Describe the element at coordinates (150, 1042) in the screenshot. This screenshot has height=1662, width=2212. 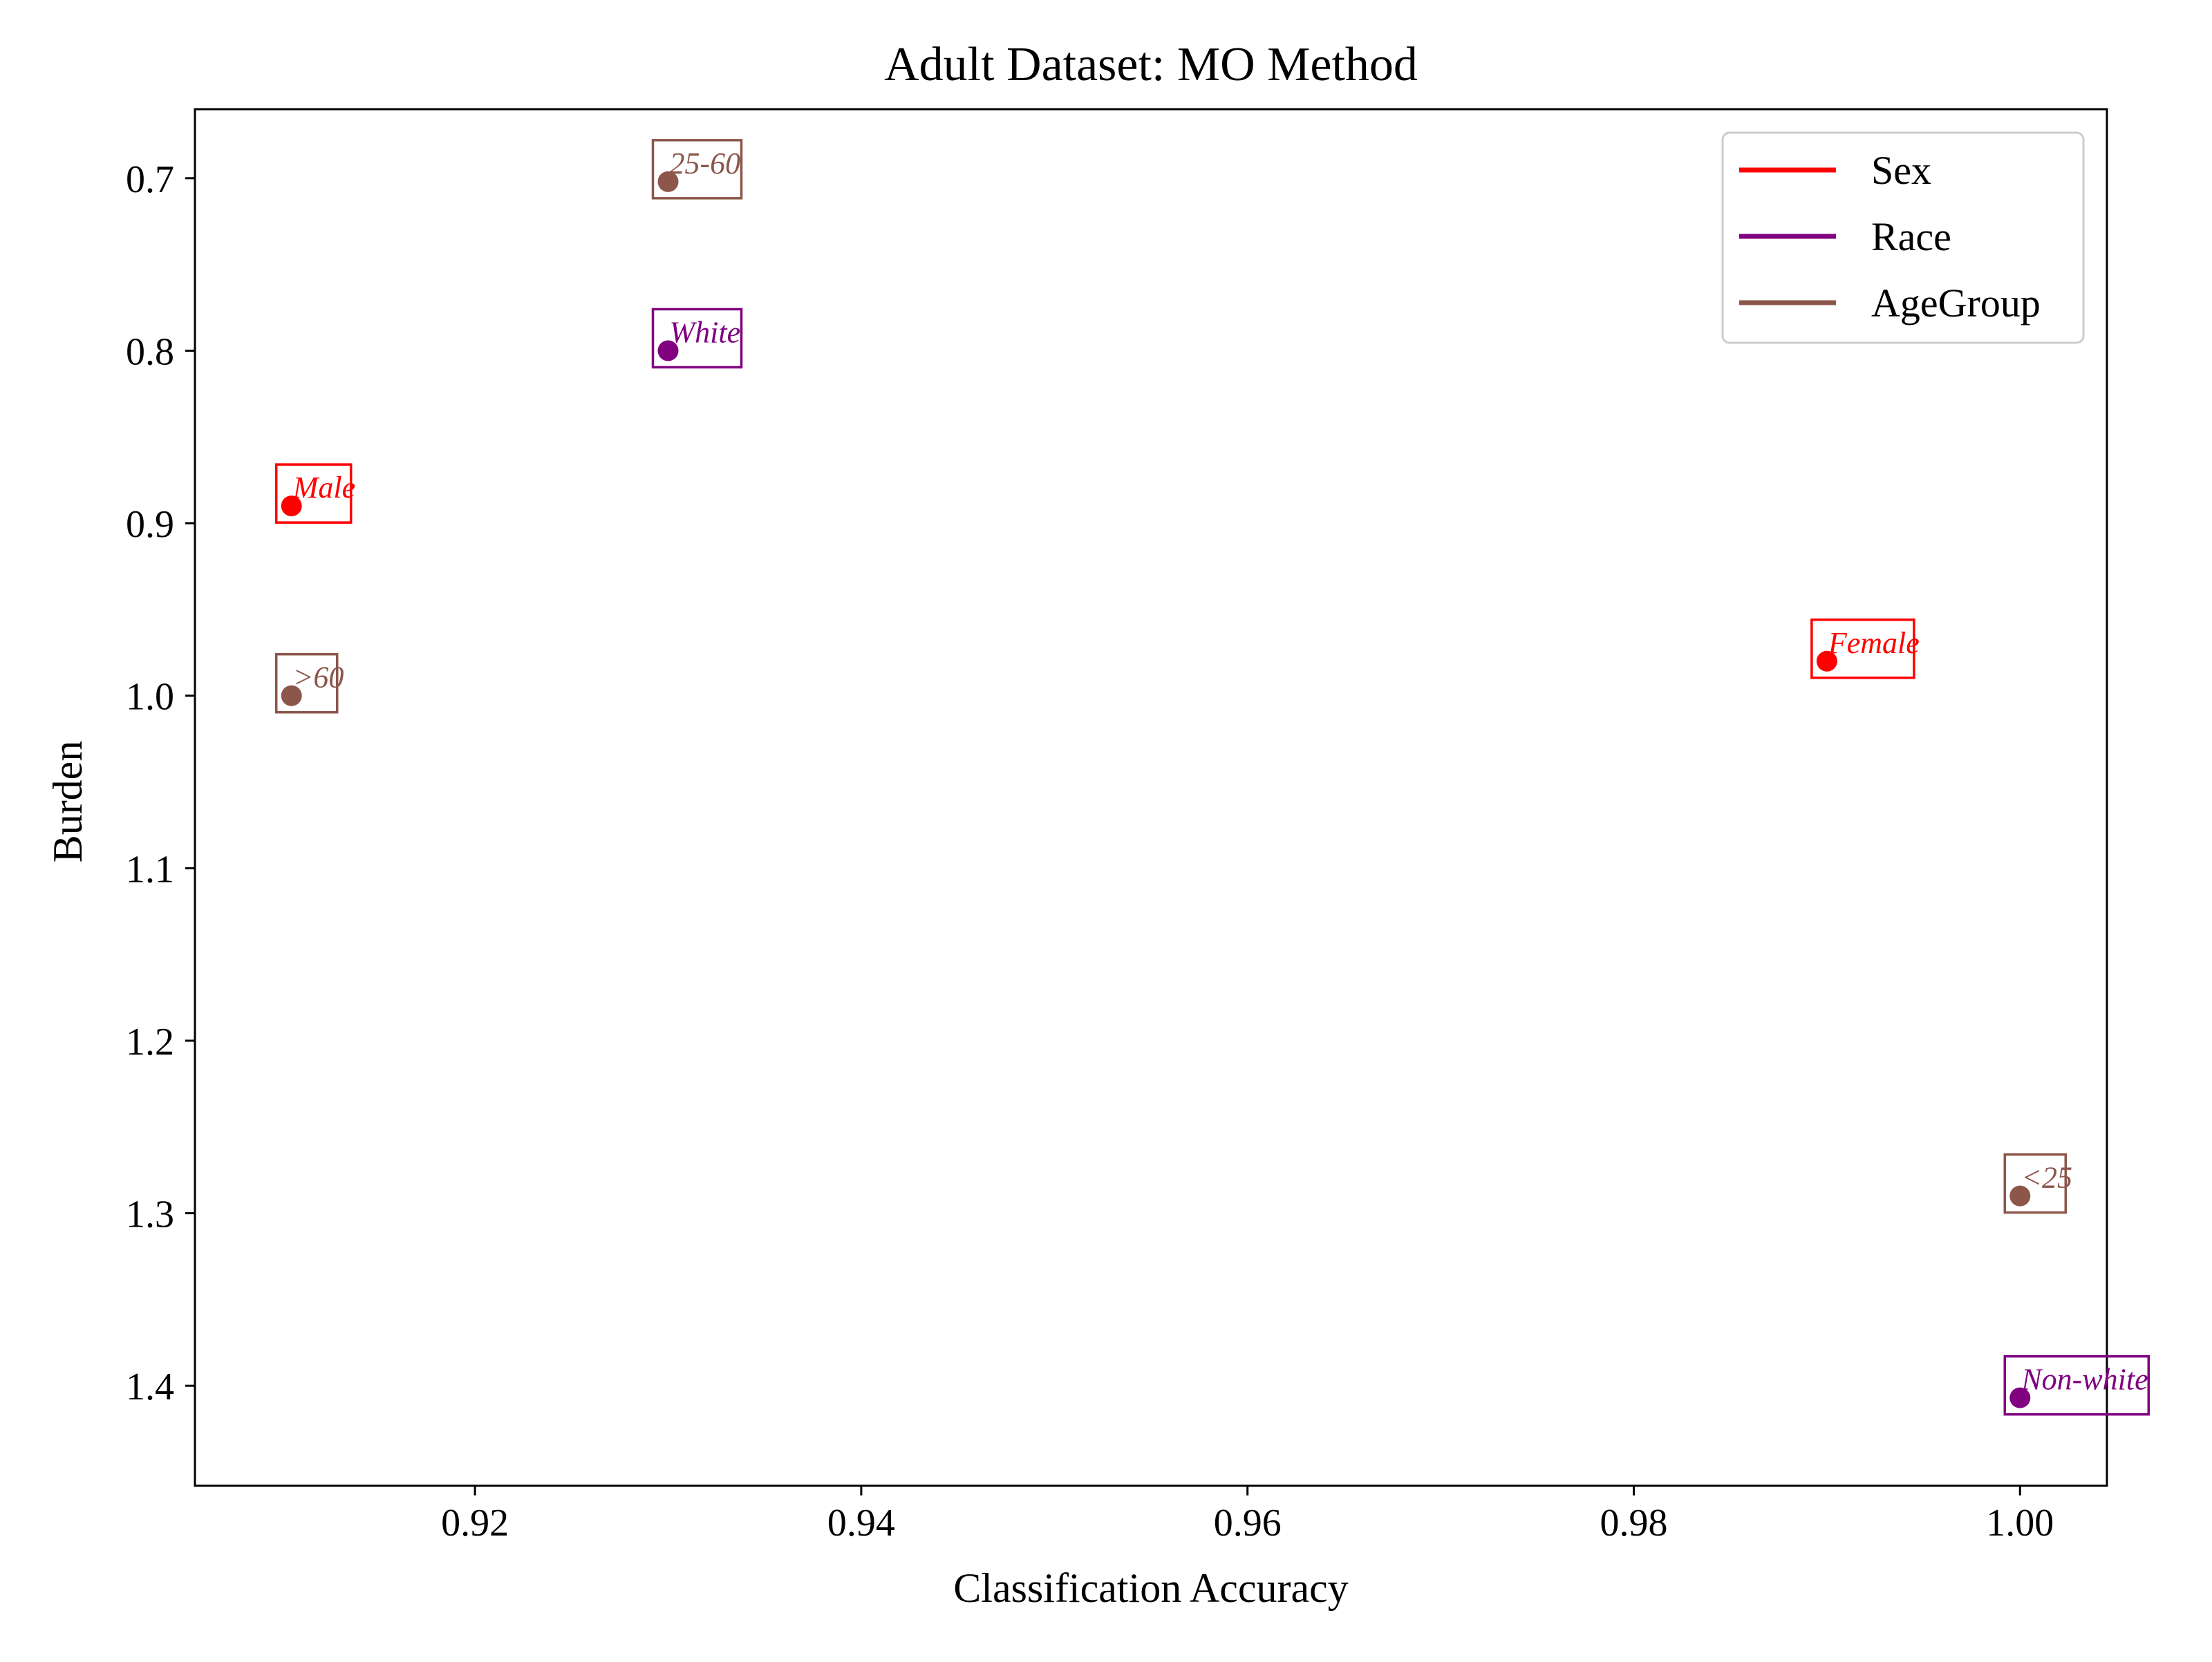
I see `y-tick-label: 1.2` at that location.